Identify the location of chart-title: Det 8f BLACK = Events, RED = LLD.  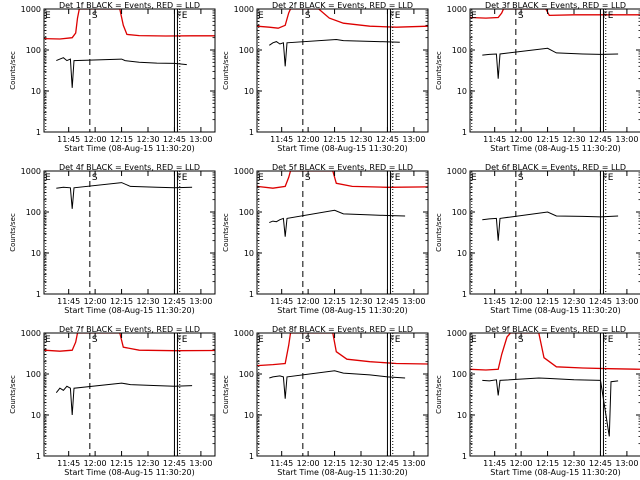
(342, 329).